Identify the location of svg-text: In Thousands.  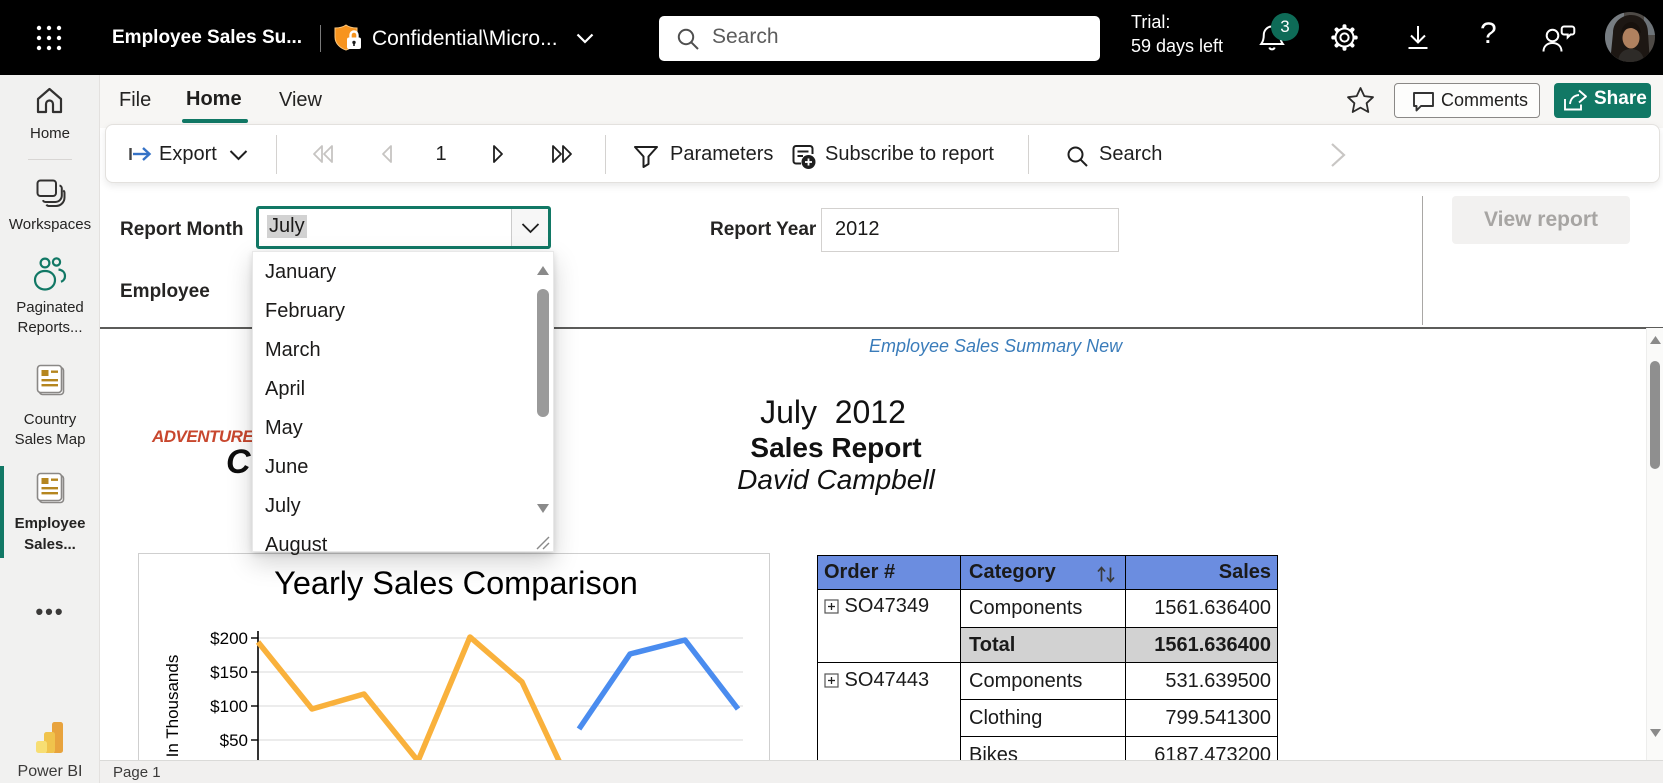
(172, 706).